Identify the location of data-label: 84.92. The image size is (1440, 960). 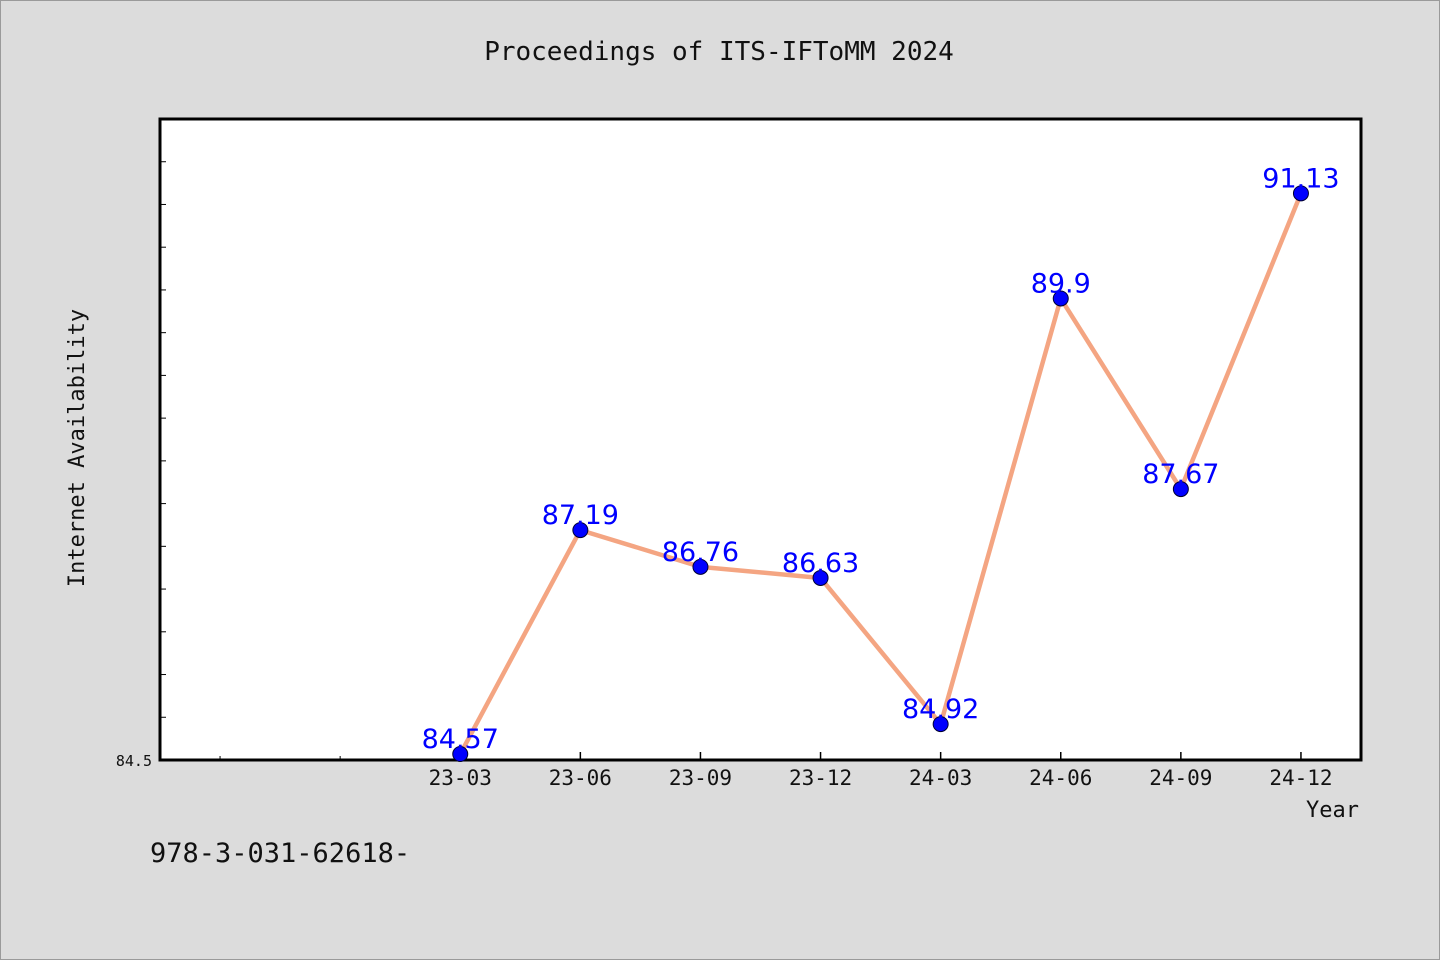
(940, 709).